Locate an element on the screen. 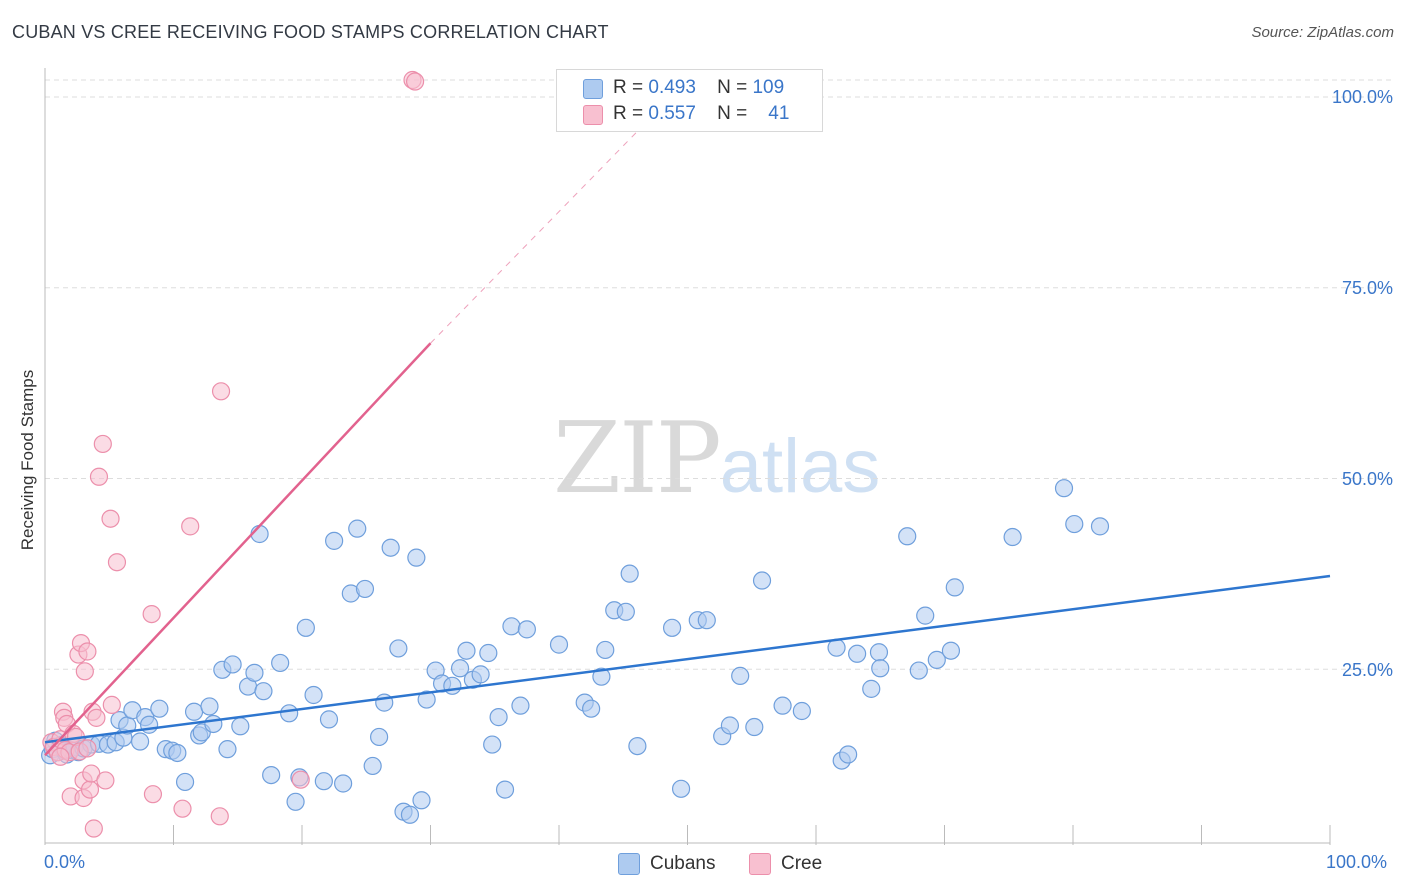  r-value: 0.557 is located at coordinates (672, 113).